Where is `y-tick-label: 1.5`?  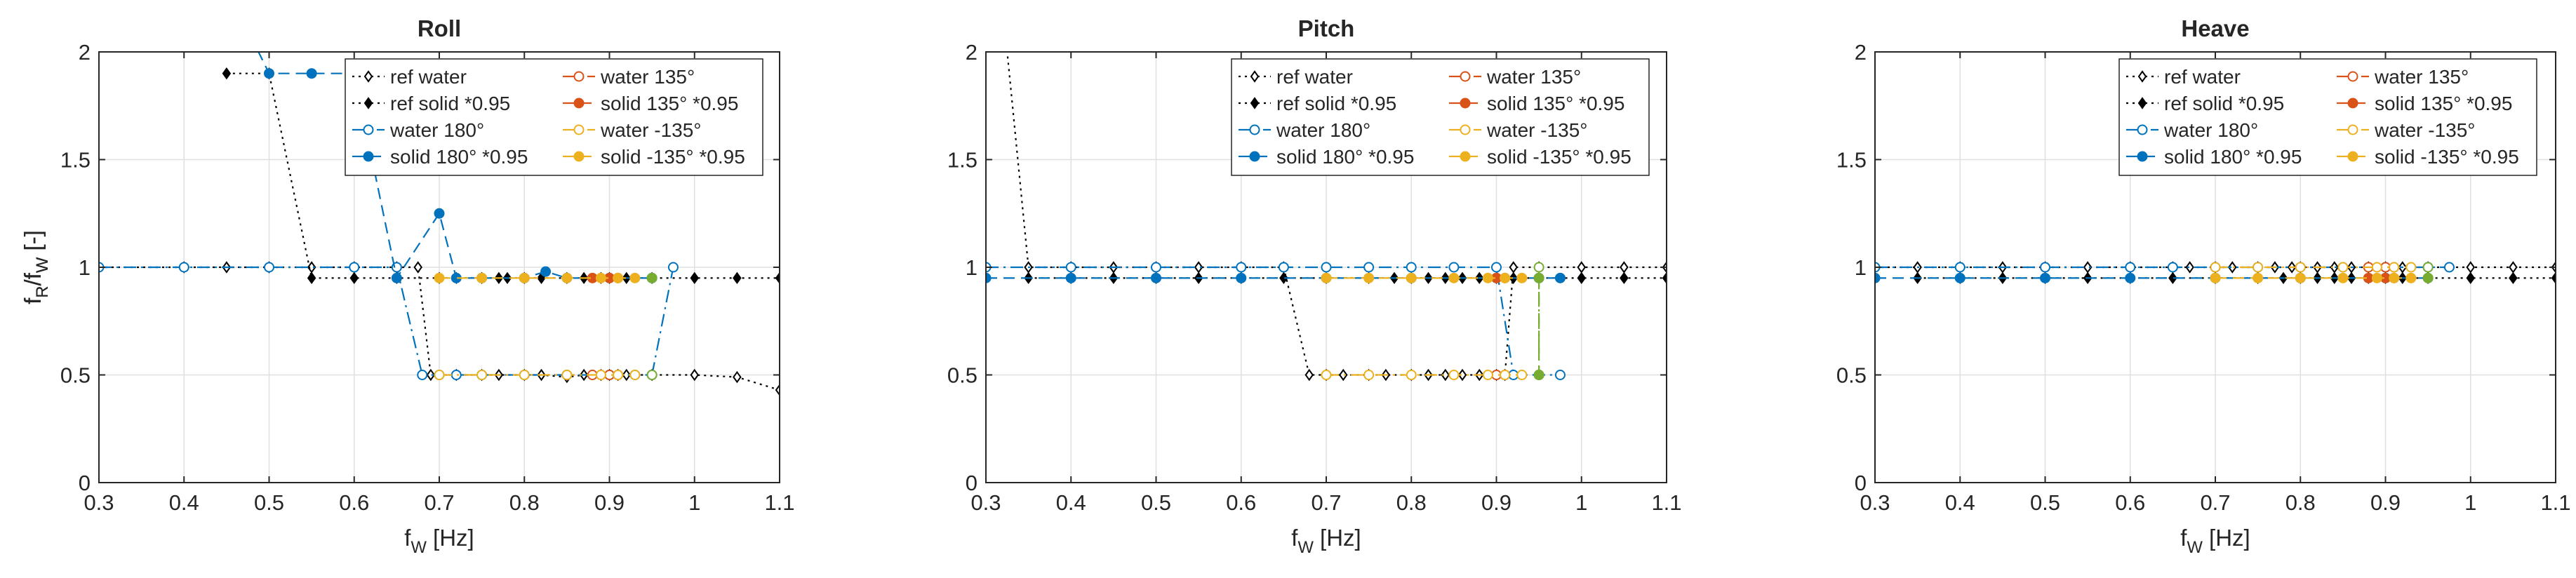
y-tick-label: 1.5 is located at coordinates (962, 161).